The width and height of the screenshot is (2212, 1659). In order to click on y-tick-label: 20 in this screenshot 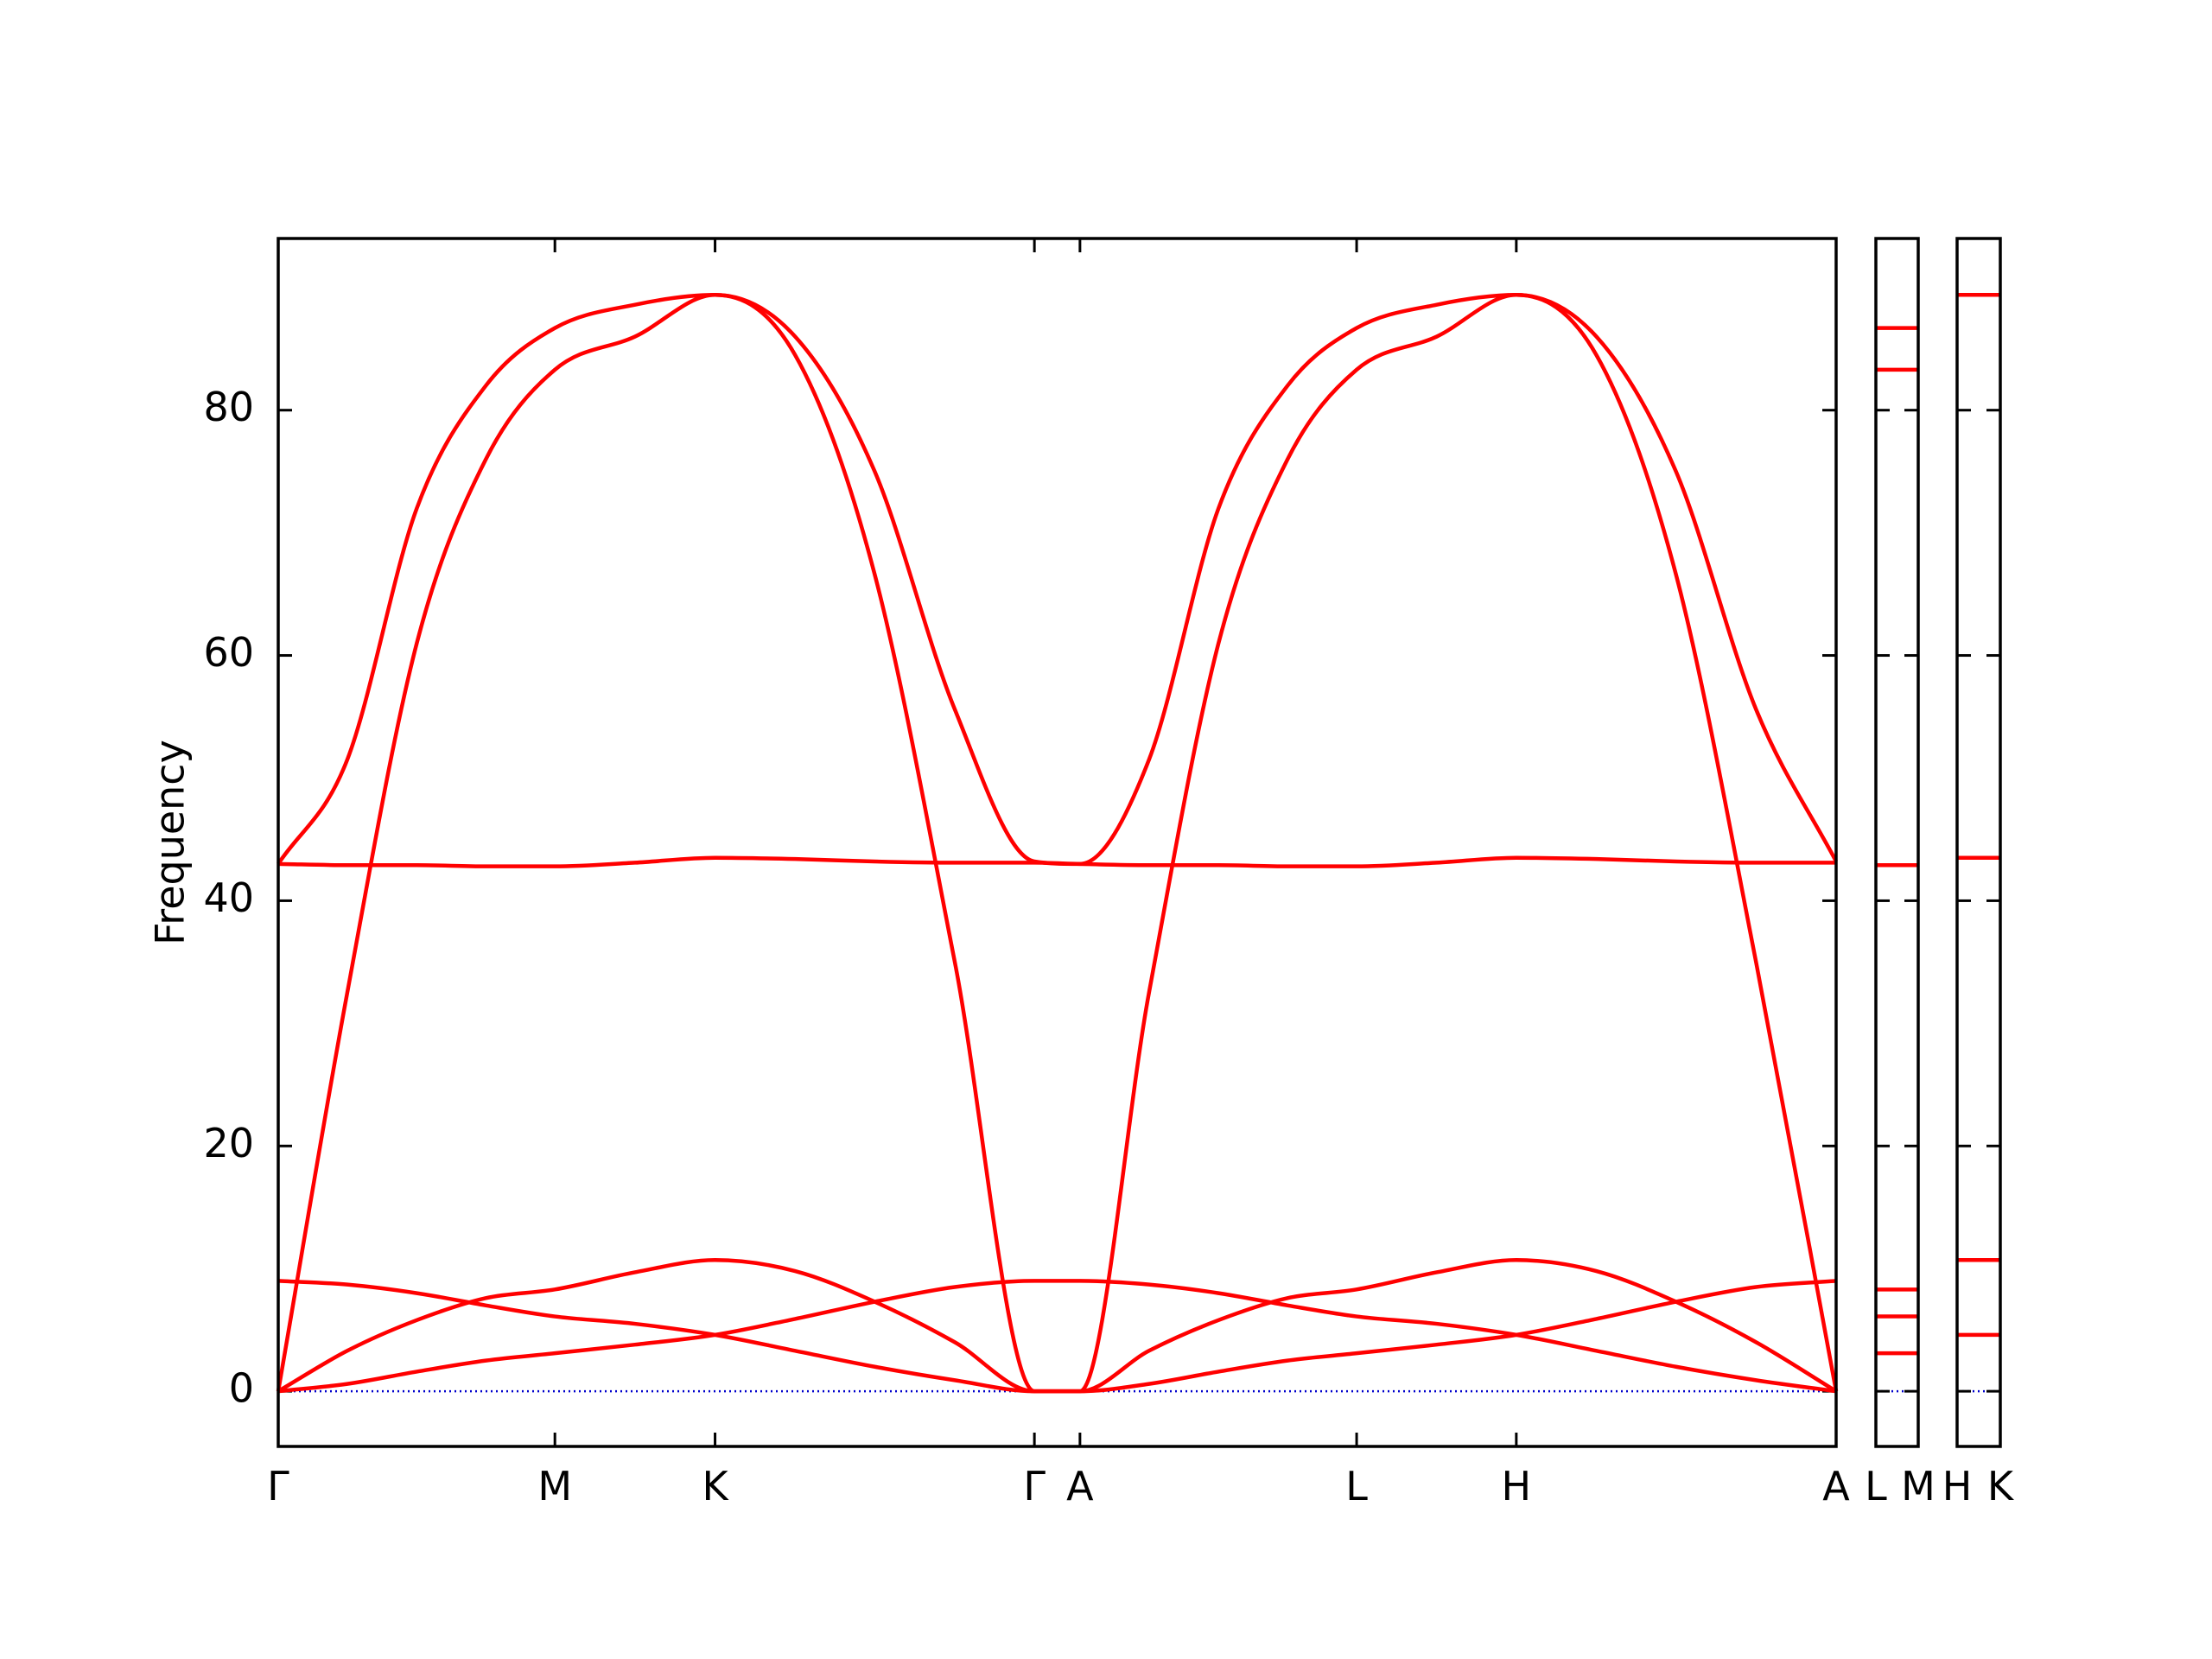, I will do `click(229, 1143)`.